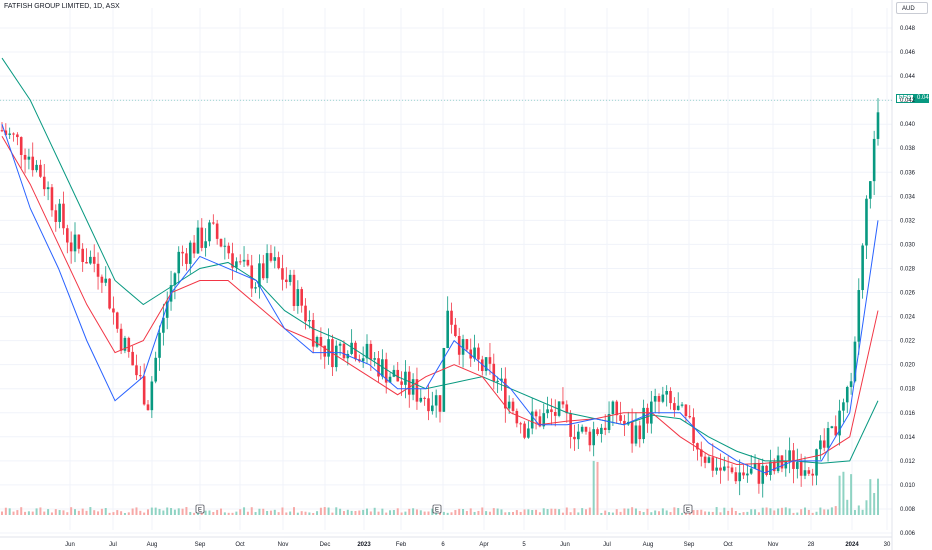  What do you see at coordinates (912, 8) in the screenshot?
I see `currency-selector: AUD` at bounding box center [912, 8].